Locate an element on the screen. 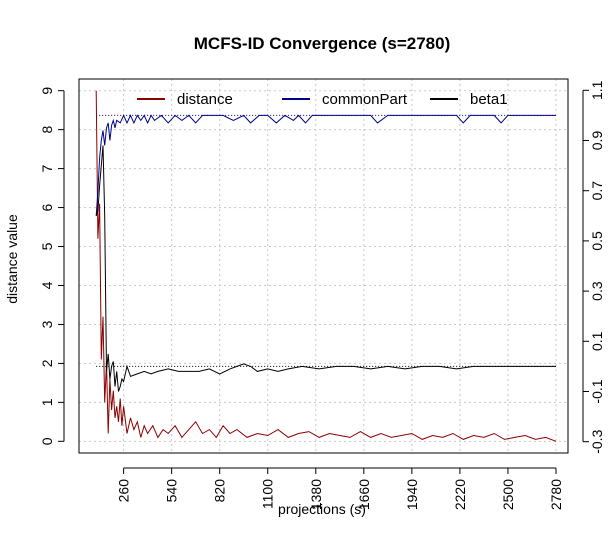  y-tick-label: 9 is located at coordinates (47, 91).